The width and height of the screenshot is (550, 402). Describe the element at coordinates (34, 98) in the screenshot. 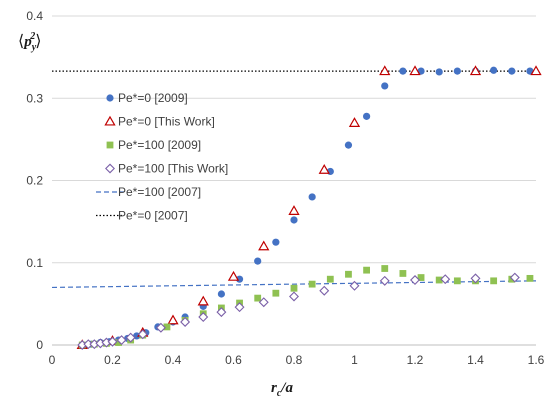

I see `y-tick-label: 0.3` at that location.